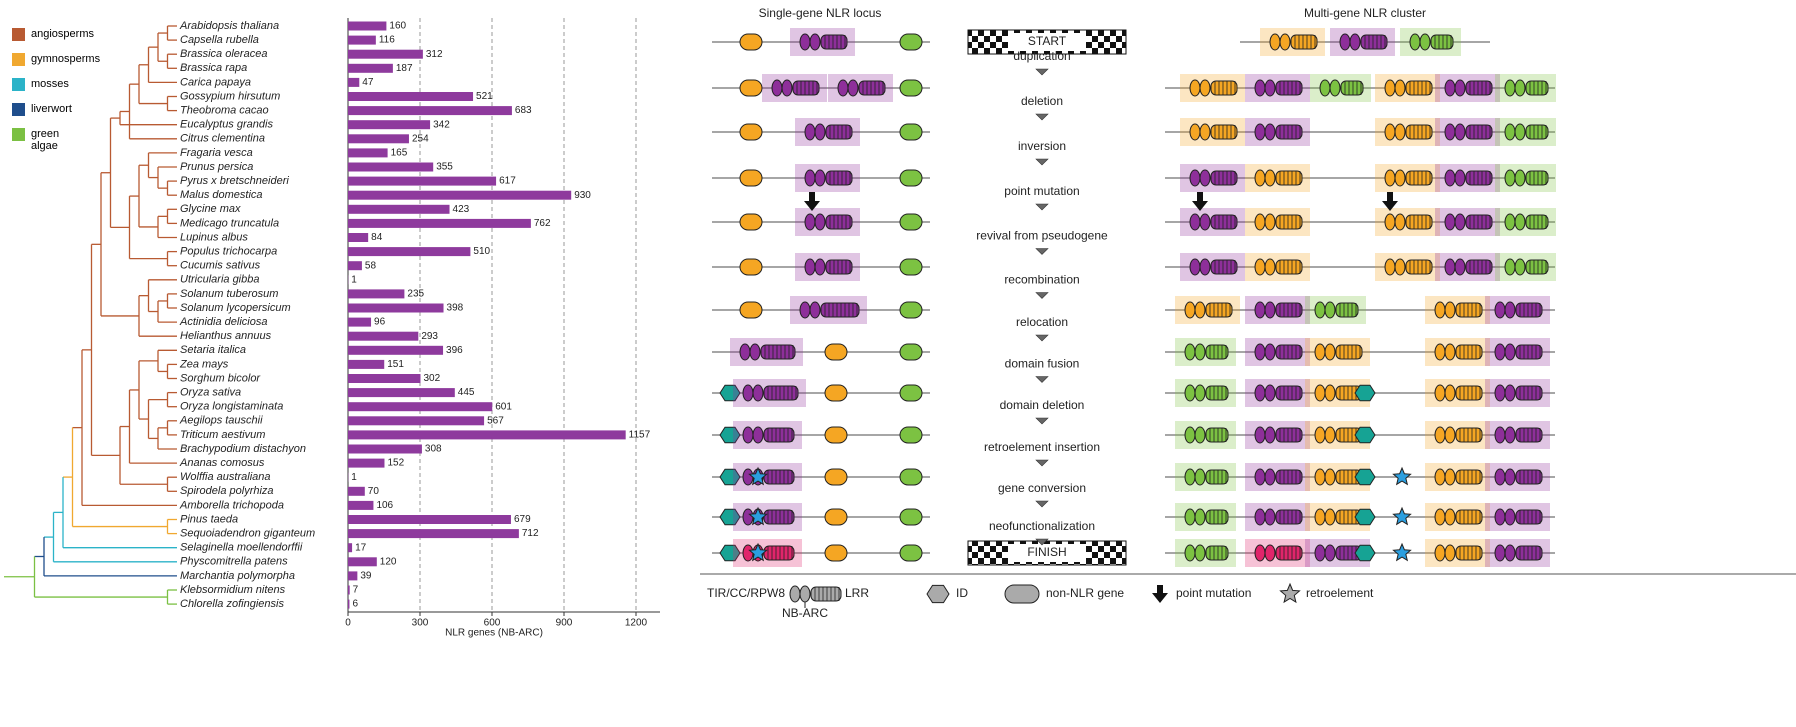 The image size is (1796, 727). What do you see at coordinates (374, 491) in the screenshot?
I see `value-label: 70` at bounding box center [374, 491].